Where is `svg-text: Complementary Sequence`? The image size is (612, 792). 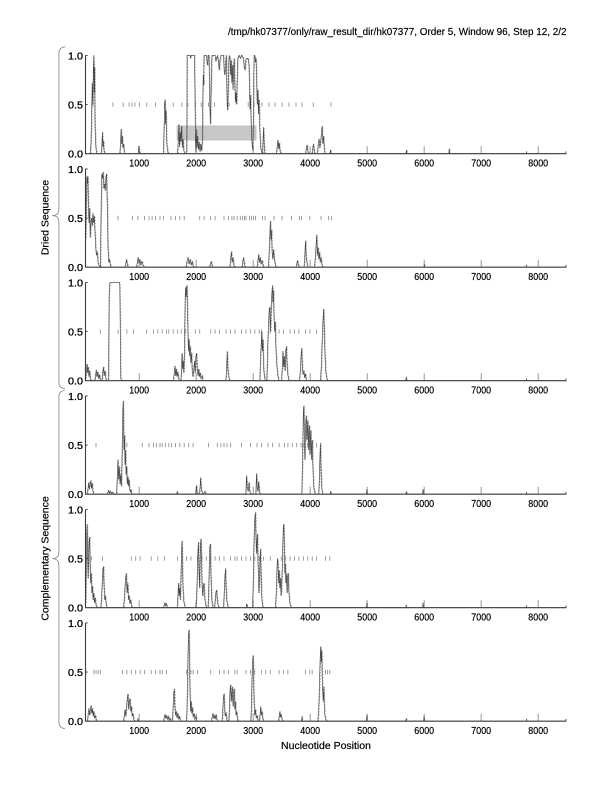 svg-text: Complementary Sequence is located at coordinates (46, 558).